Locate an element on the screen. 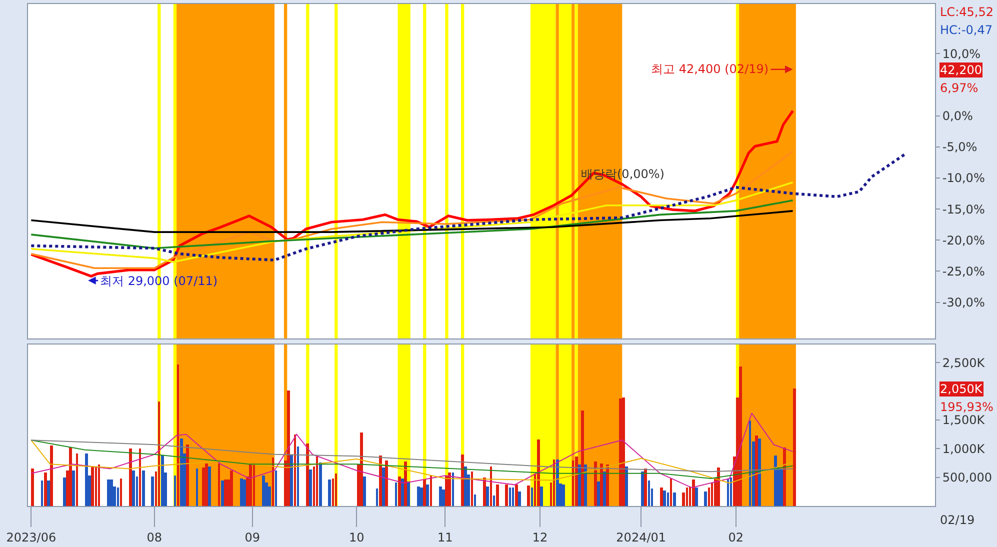 The width and height of the screenshot is (997, 547). x-tick-label: 09 is located at coordinates (252, 537).